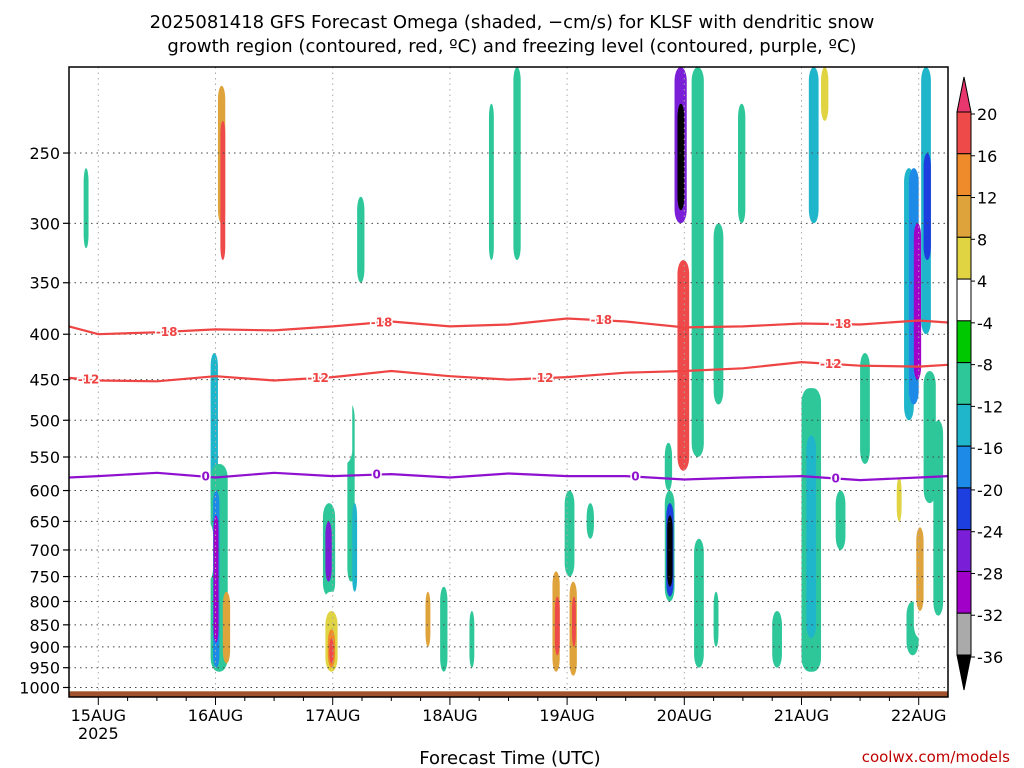 The width and height of the screenshot is (1024, 768). Describe the element at coordinates (979, 383) in the screenshot. I see `omega-colorbar: 20 16 12 8 4 -4 -8 -12 -16 -20 -24 -28 -32 -36` at that location.